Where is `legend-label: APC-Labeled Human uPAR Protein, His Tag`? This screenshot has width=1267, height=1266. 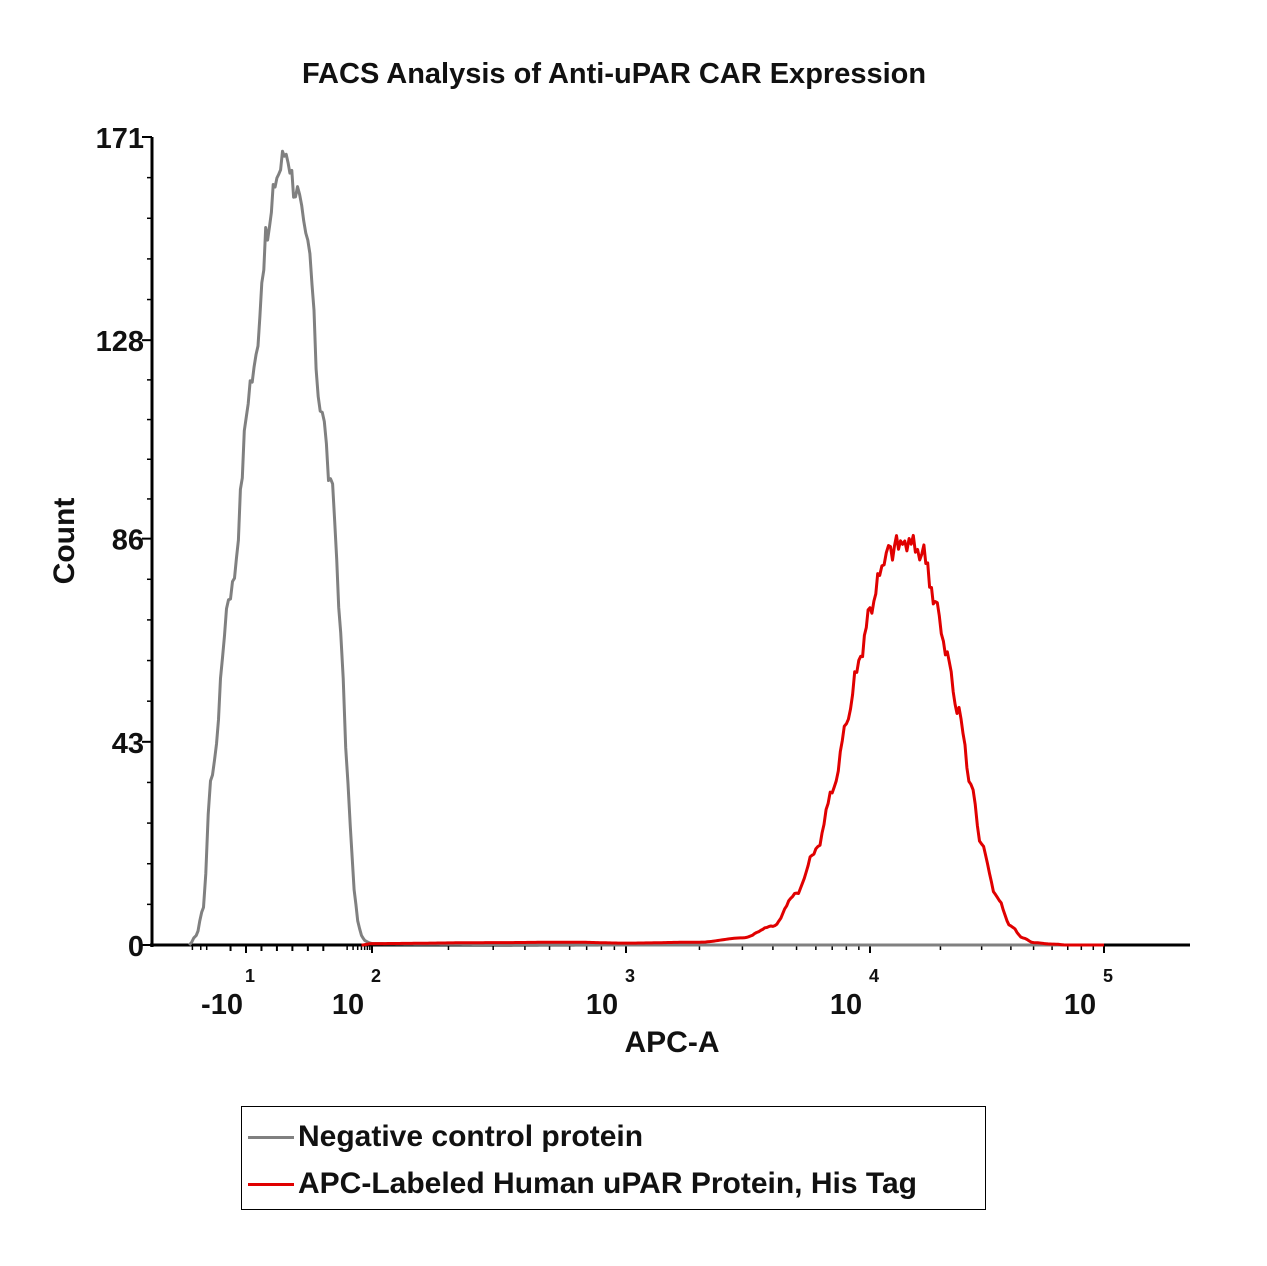 legend-label: APC-Labeled Human uPAR Protein, His Tag is located at coordinates (607, 1183).